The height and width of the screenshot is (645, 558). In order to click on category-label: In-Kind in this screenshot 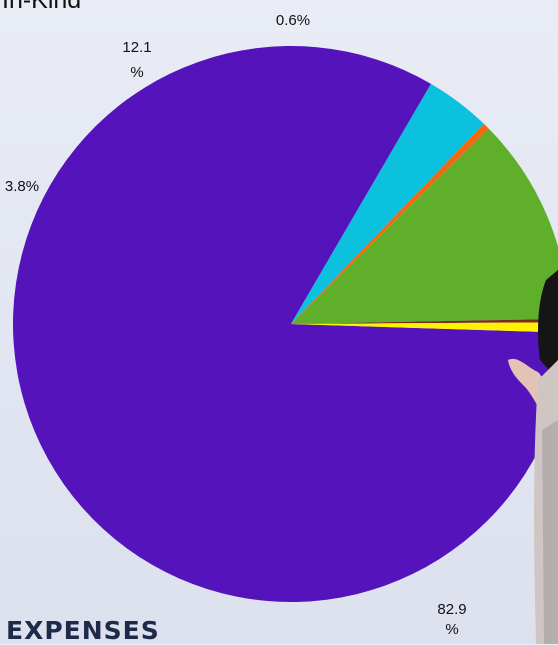, I will do `click(42, 7)`.